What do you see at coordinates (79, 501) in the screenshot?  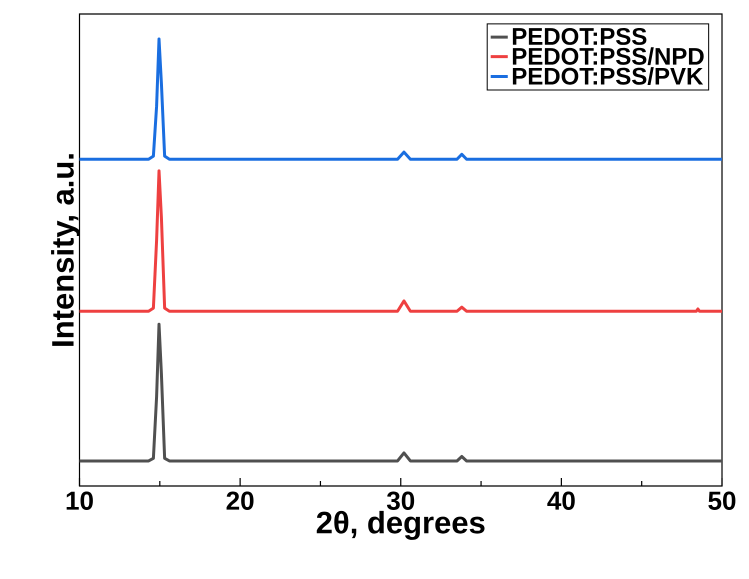 I see `x-tick-label: 10` at bounding box center [79, 501].